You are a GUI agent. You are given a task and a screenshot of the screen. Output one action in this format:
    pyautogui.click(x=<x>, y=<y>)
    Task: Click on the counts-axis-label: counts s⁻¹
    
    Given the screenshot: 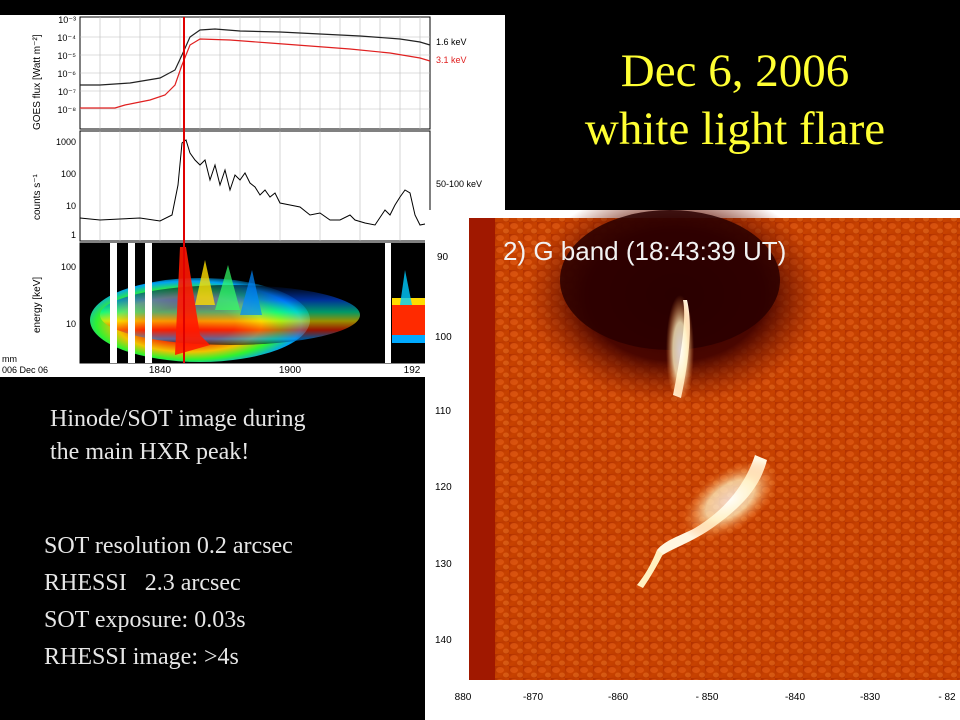 What is the action you would take?
    pyautogui.click(x=37, y=196)
    